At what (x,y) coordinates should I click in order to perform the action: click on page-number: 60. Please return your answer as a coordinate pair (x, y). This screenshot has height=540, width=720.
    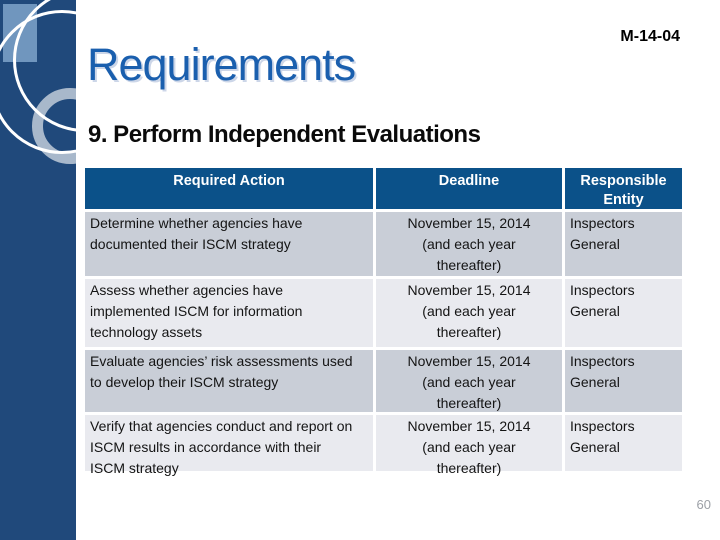
    Looking at the image, I should click on (703, 504).